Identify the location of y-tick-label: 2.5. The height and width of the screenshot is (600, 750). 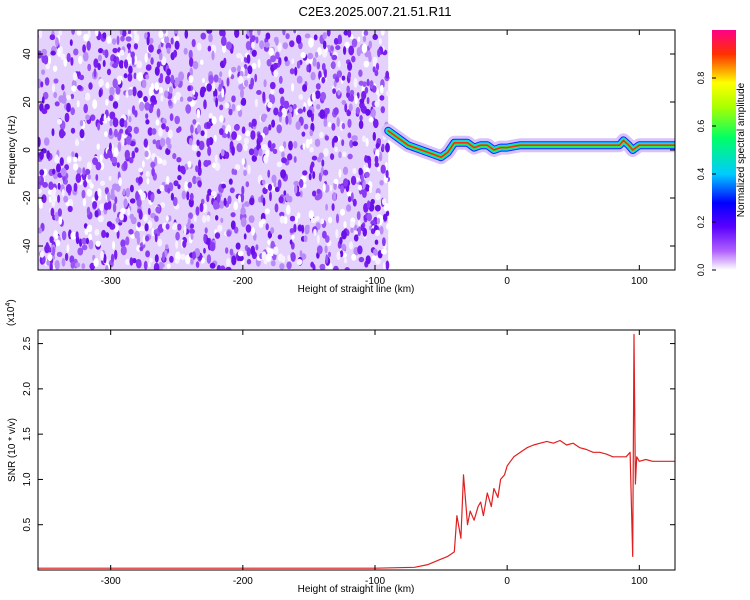
(27, 343).